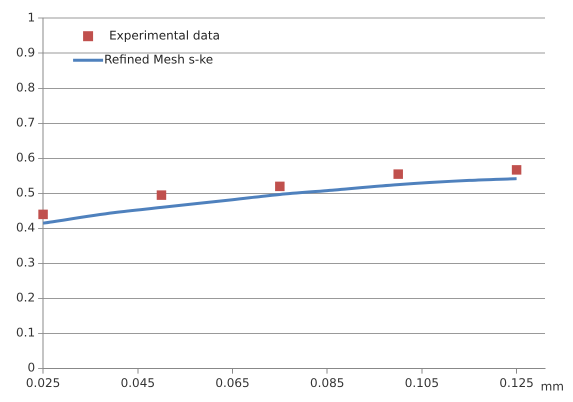 This screenshot has width=573, height=402. What do you see at coordinates (26, 193) in the screenshot?
I see `y-tick-label: 0.5` at bounding box center [26, 193].